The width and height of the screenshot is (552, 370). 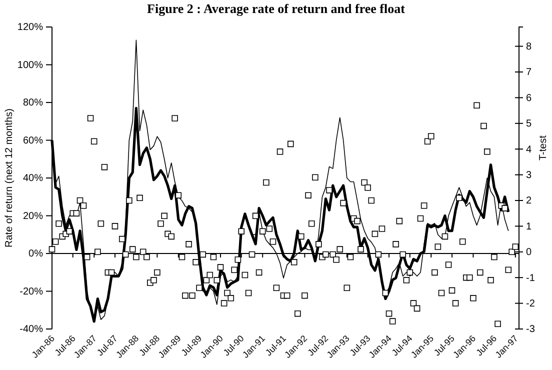 I want to click on y2-tick-label: 8, so click(x=529, y=46).